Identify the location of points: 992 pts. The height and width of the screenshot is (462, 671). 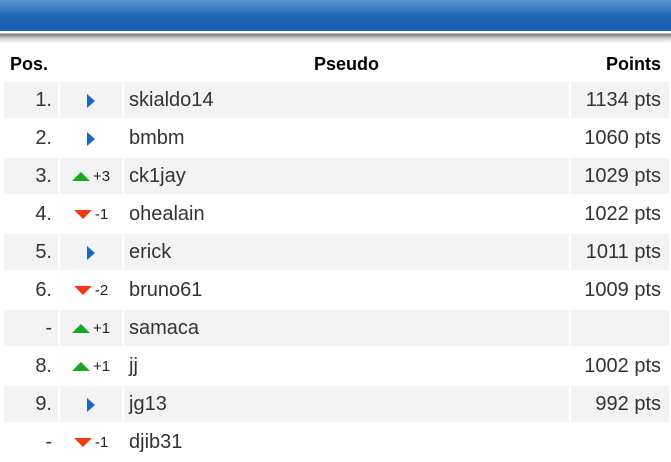
(620, 405).